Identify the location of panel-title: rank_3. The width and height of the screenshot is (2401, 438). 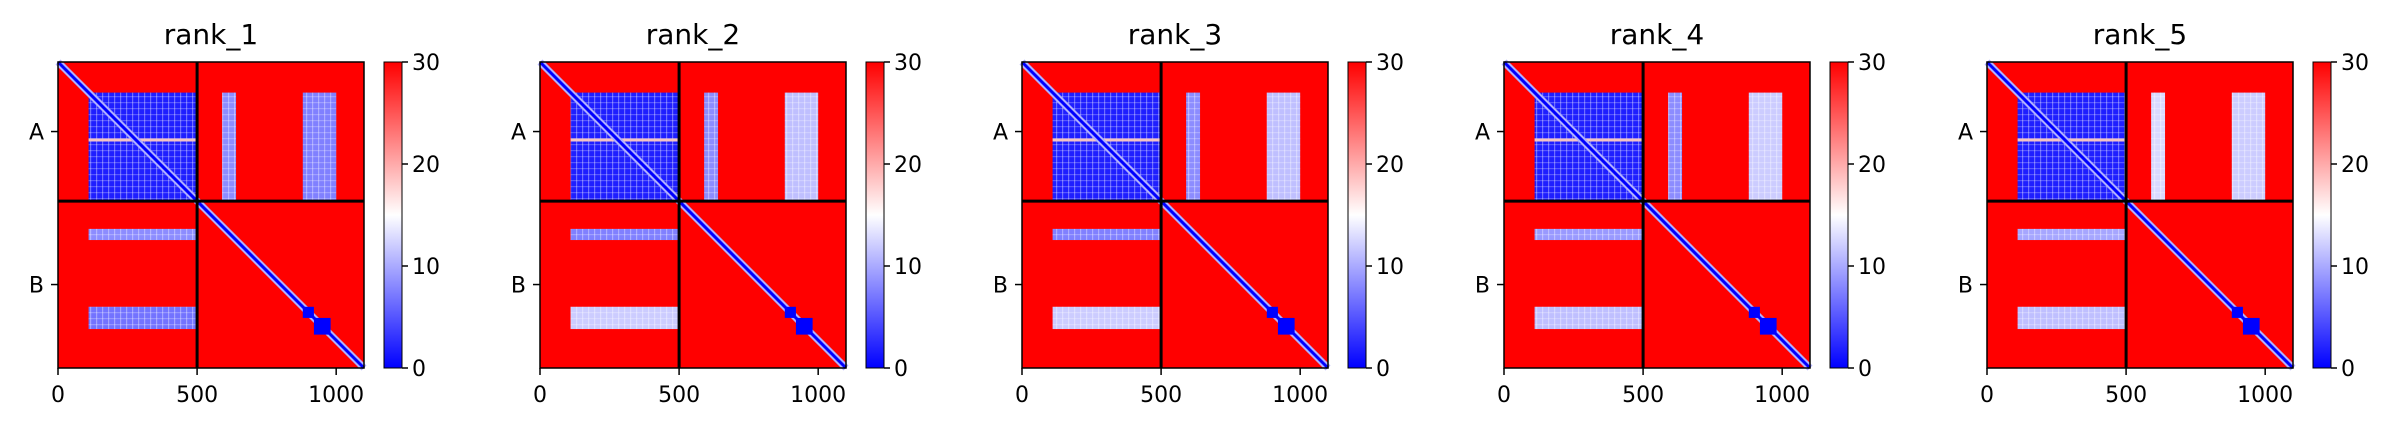
(1175, 34).